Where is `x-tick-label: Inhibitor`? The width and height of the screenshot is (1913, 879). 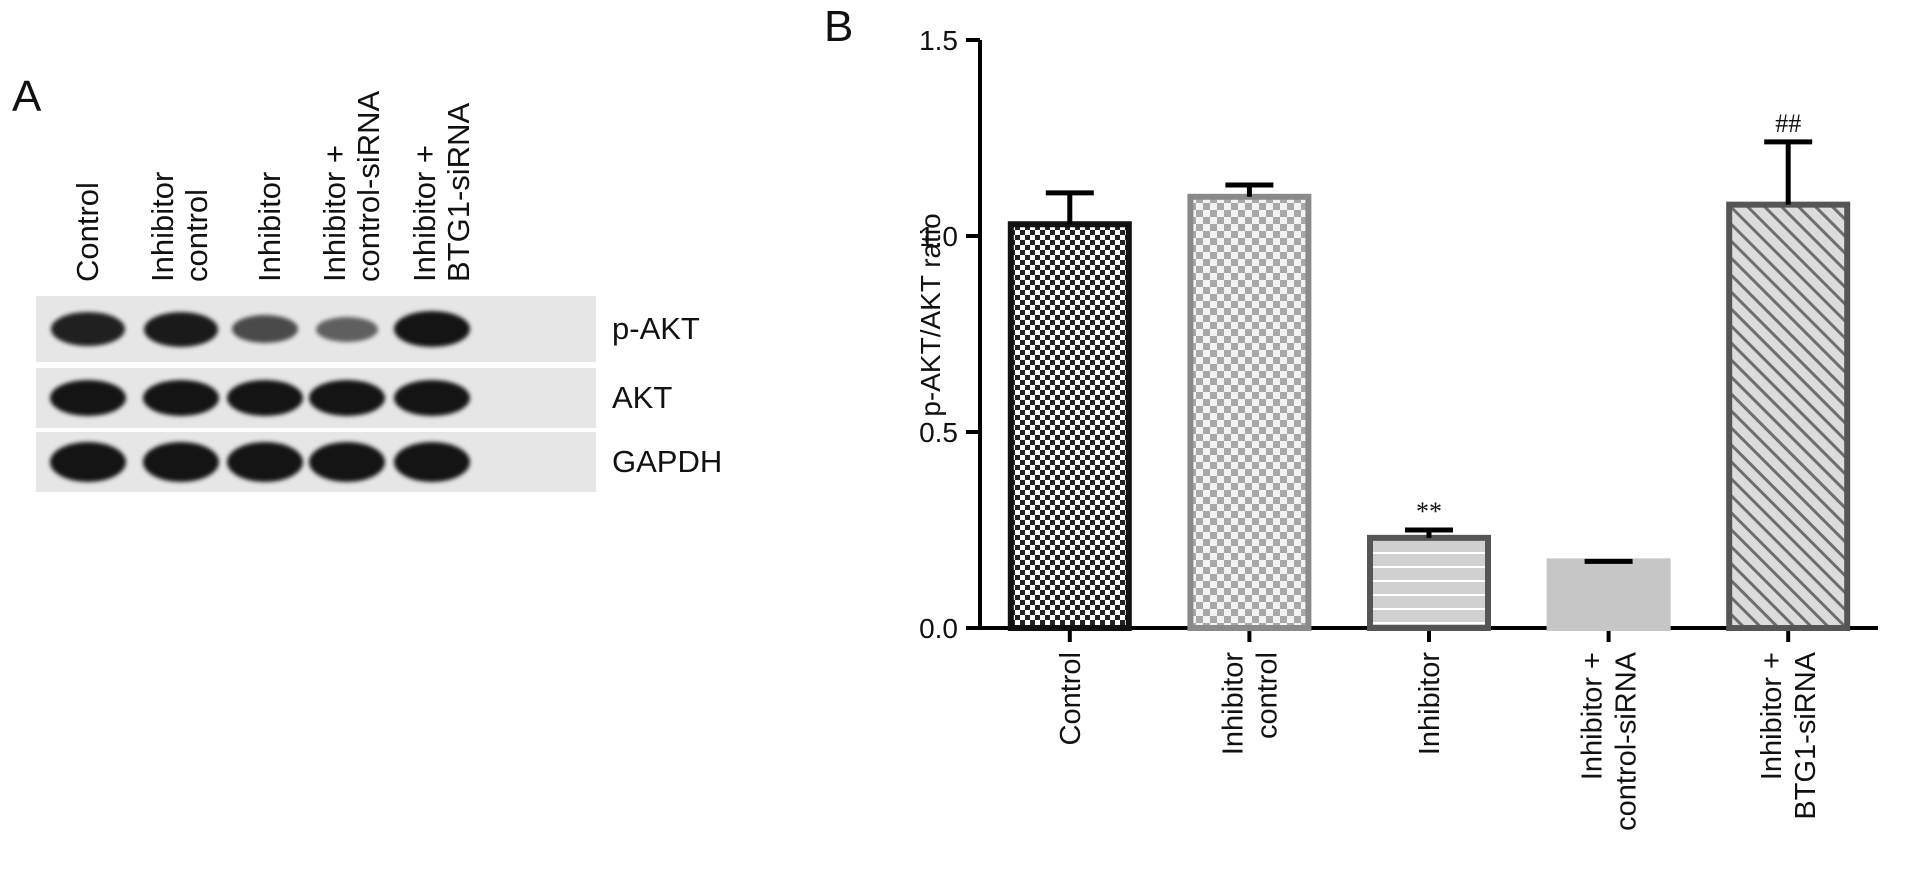 x-tick-label: Inhibitor is located at coordinates (1430, 704).